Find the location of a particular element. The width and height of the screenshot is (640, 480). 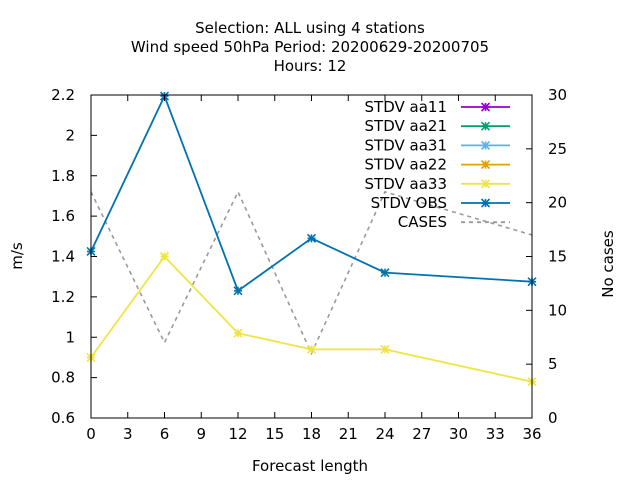

legend-label: STDV aa21 is located at coordinates (406, 126).